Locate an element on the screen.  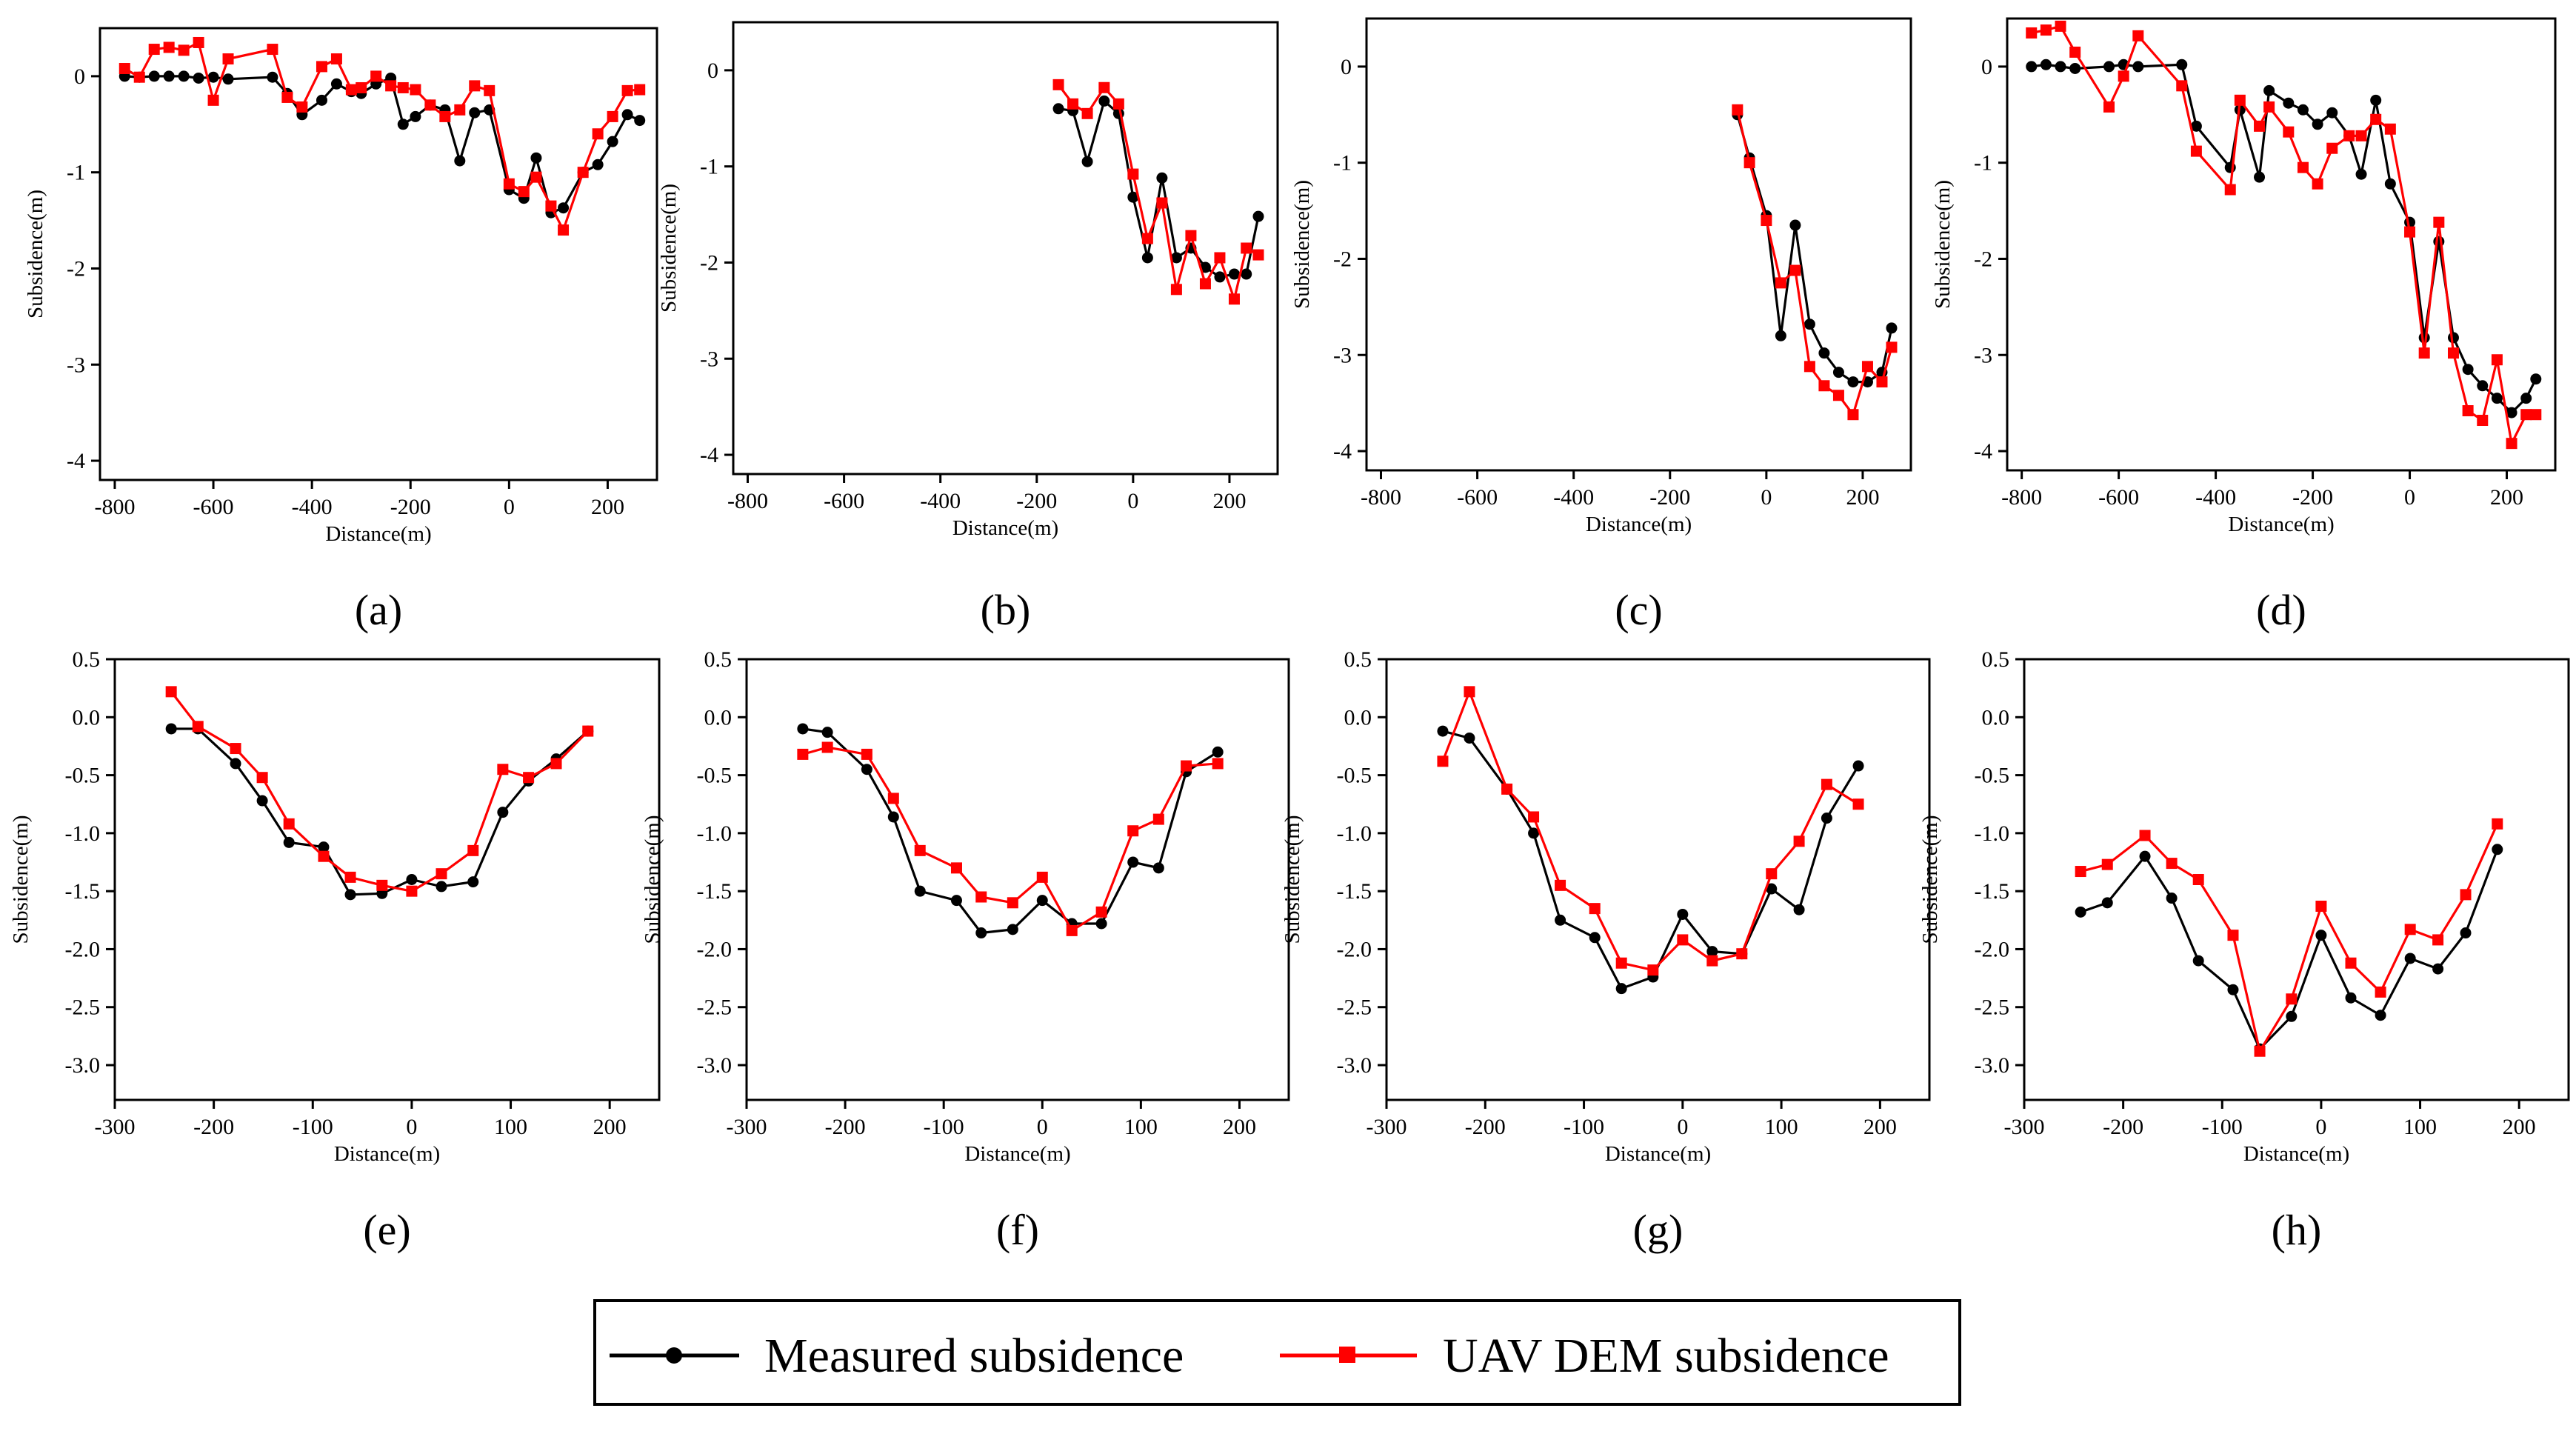
panel-label-e: (e) is located at coordinates (386, 1230).